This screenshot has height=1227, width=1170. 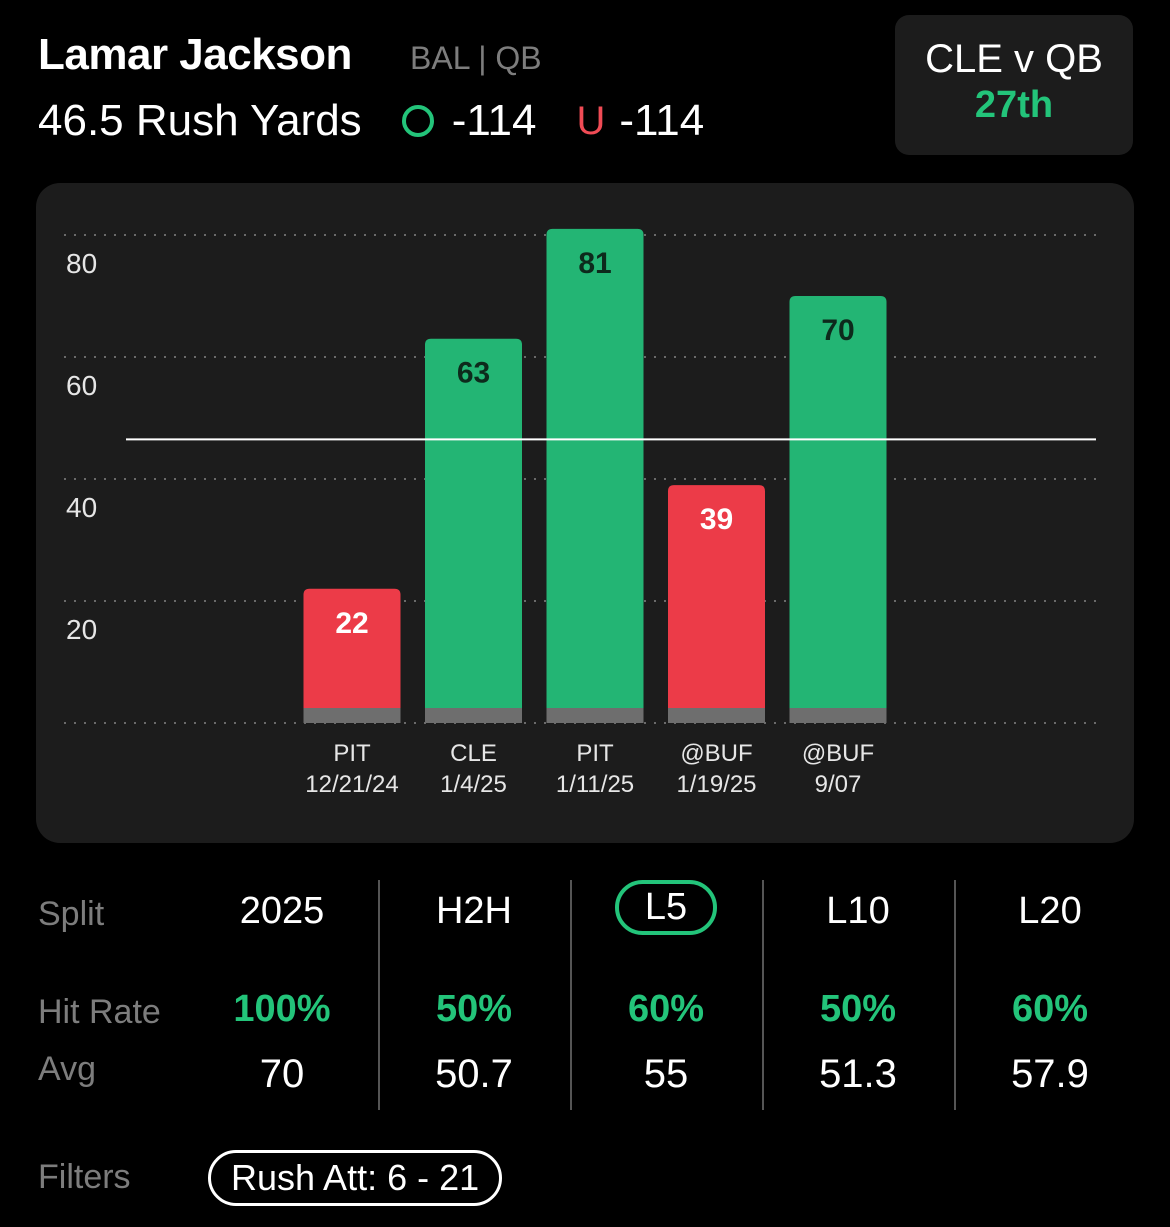 I want to click on bar-value-label: 39, so click(x=716, y=519).